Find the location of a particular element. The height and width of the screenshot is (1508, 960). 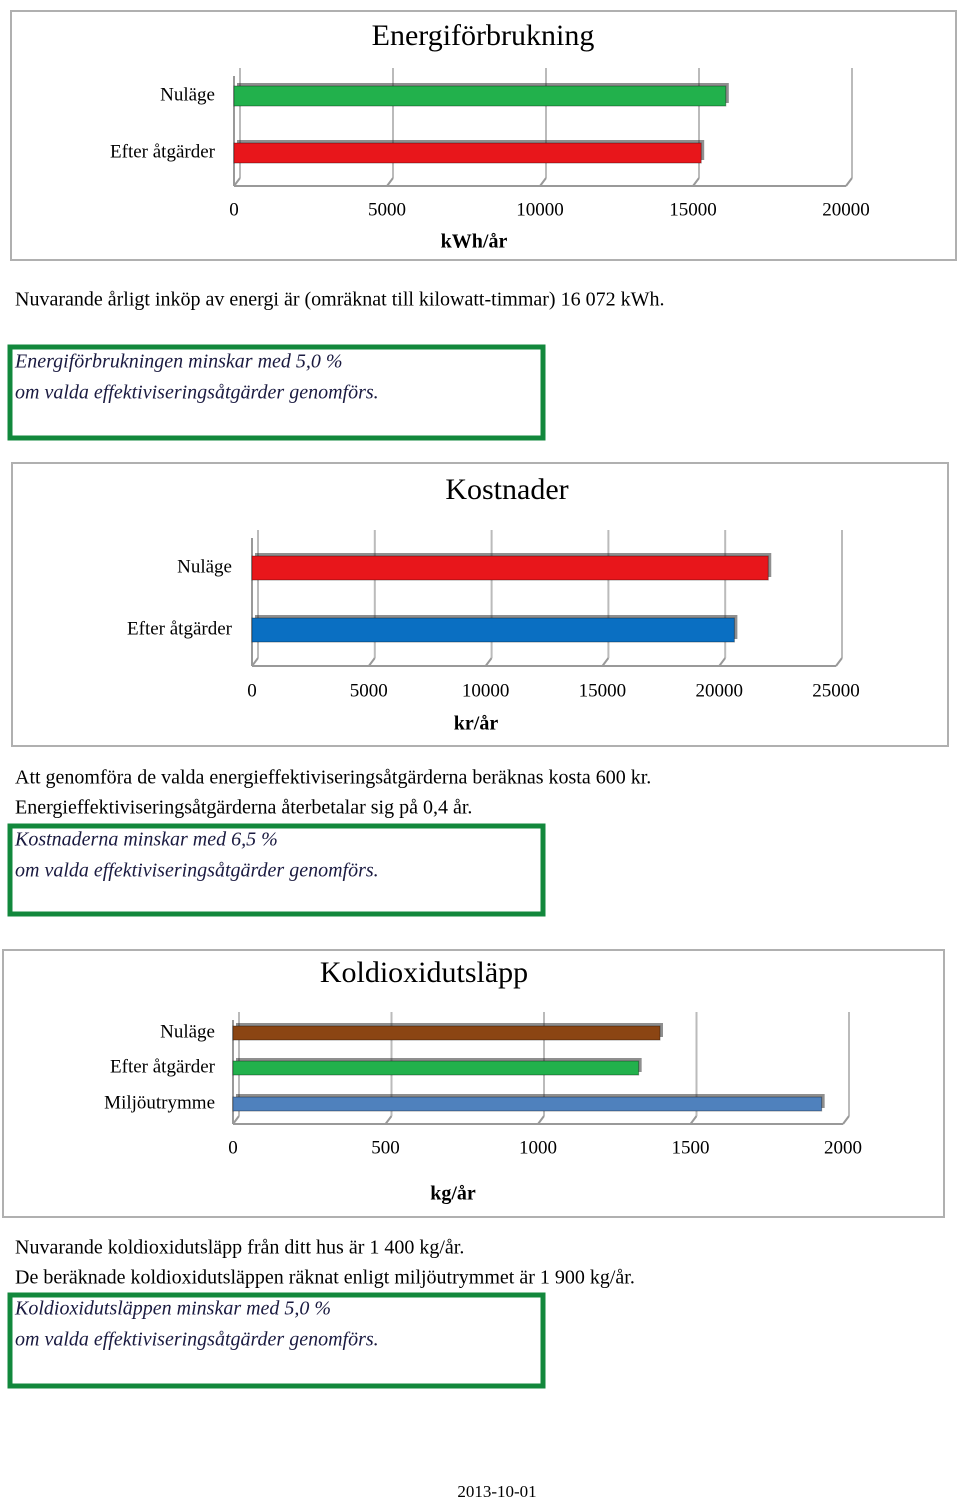

result-text: Kostnaderna minskar med 6,5 % is located at coordinates (146, 840).